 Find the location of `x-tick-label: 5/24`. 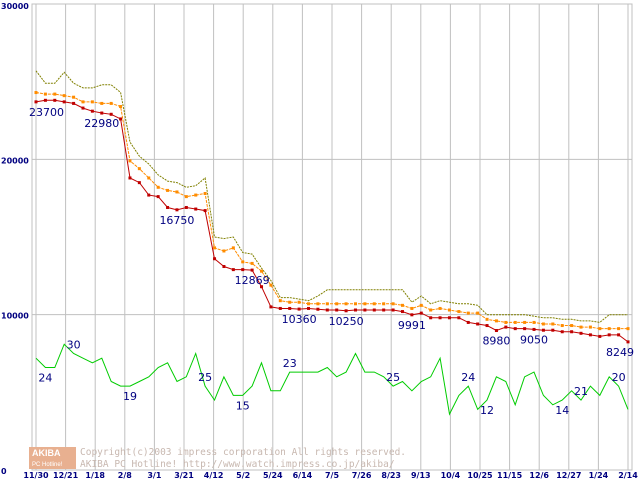

x-tick-label: 5/24 is located at coordinates (273, 475).